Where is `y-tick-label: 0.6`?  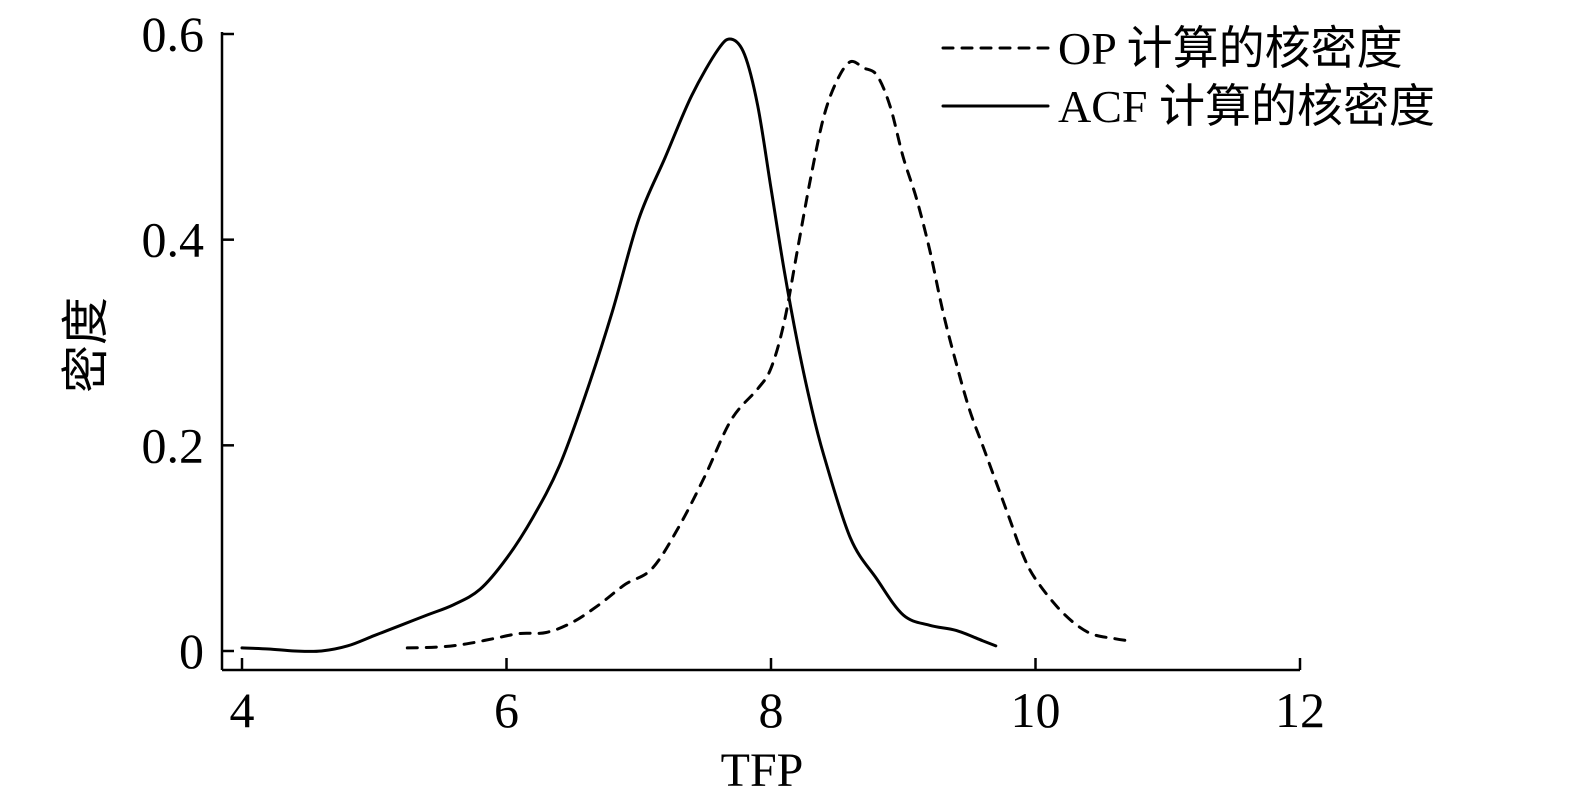
y-tick-label: 0.6 is located at coordinates (173, 34).